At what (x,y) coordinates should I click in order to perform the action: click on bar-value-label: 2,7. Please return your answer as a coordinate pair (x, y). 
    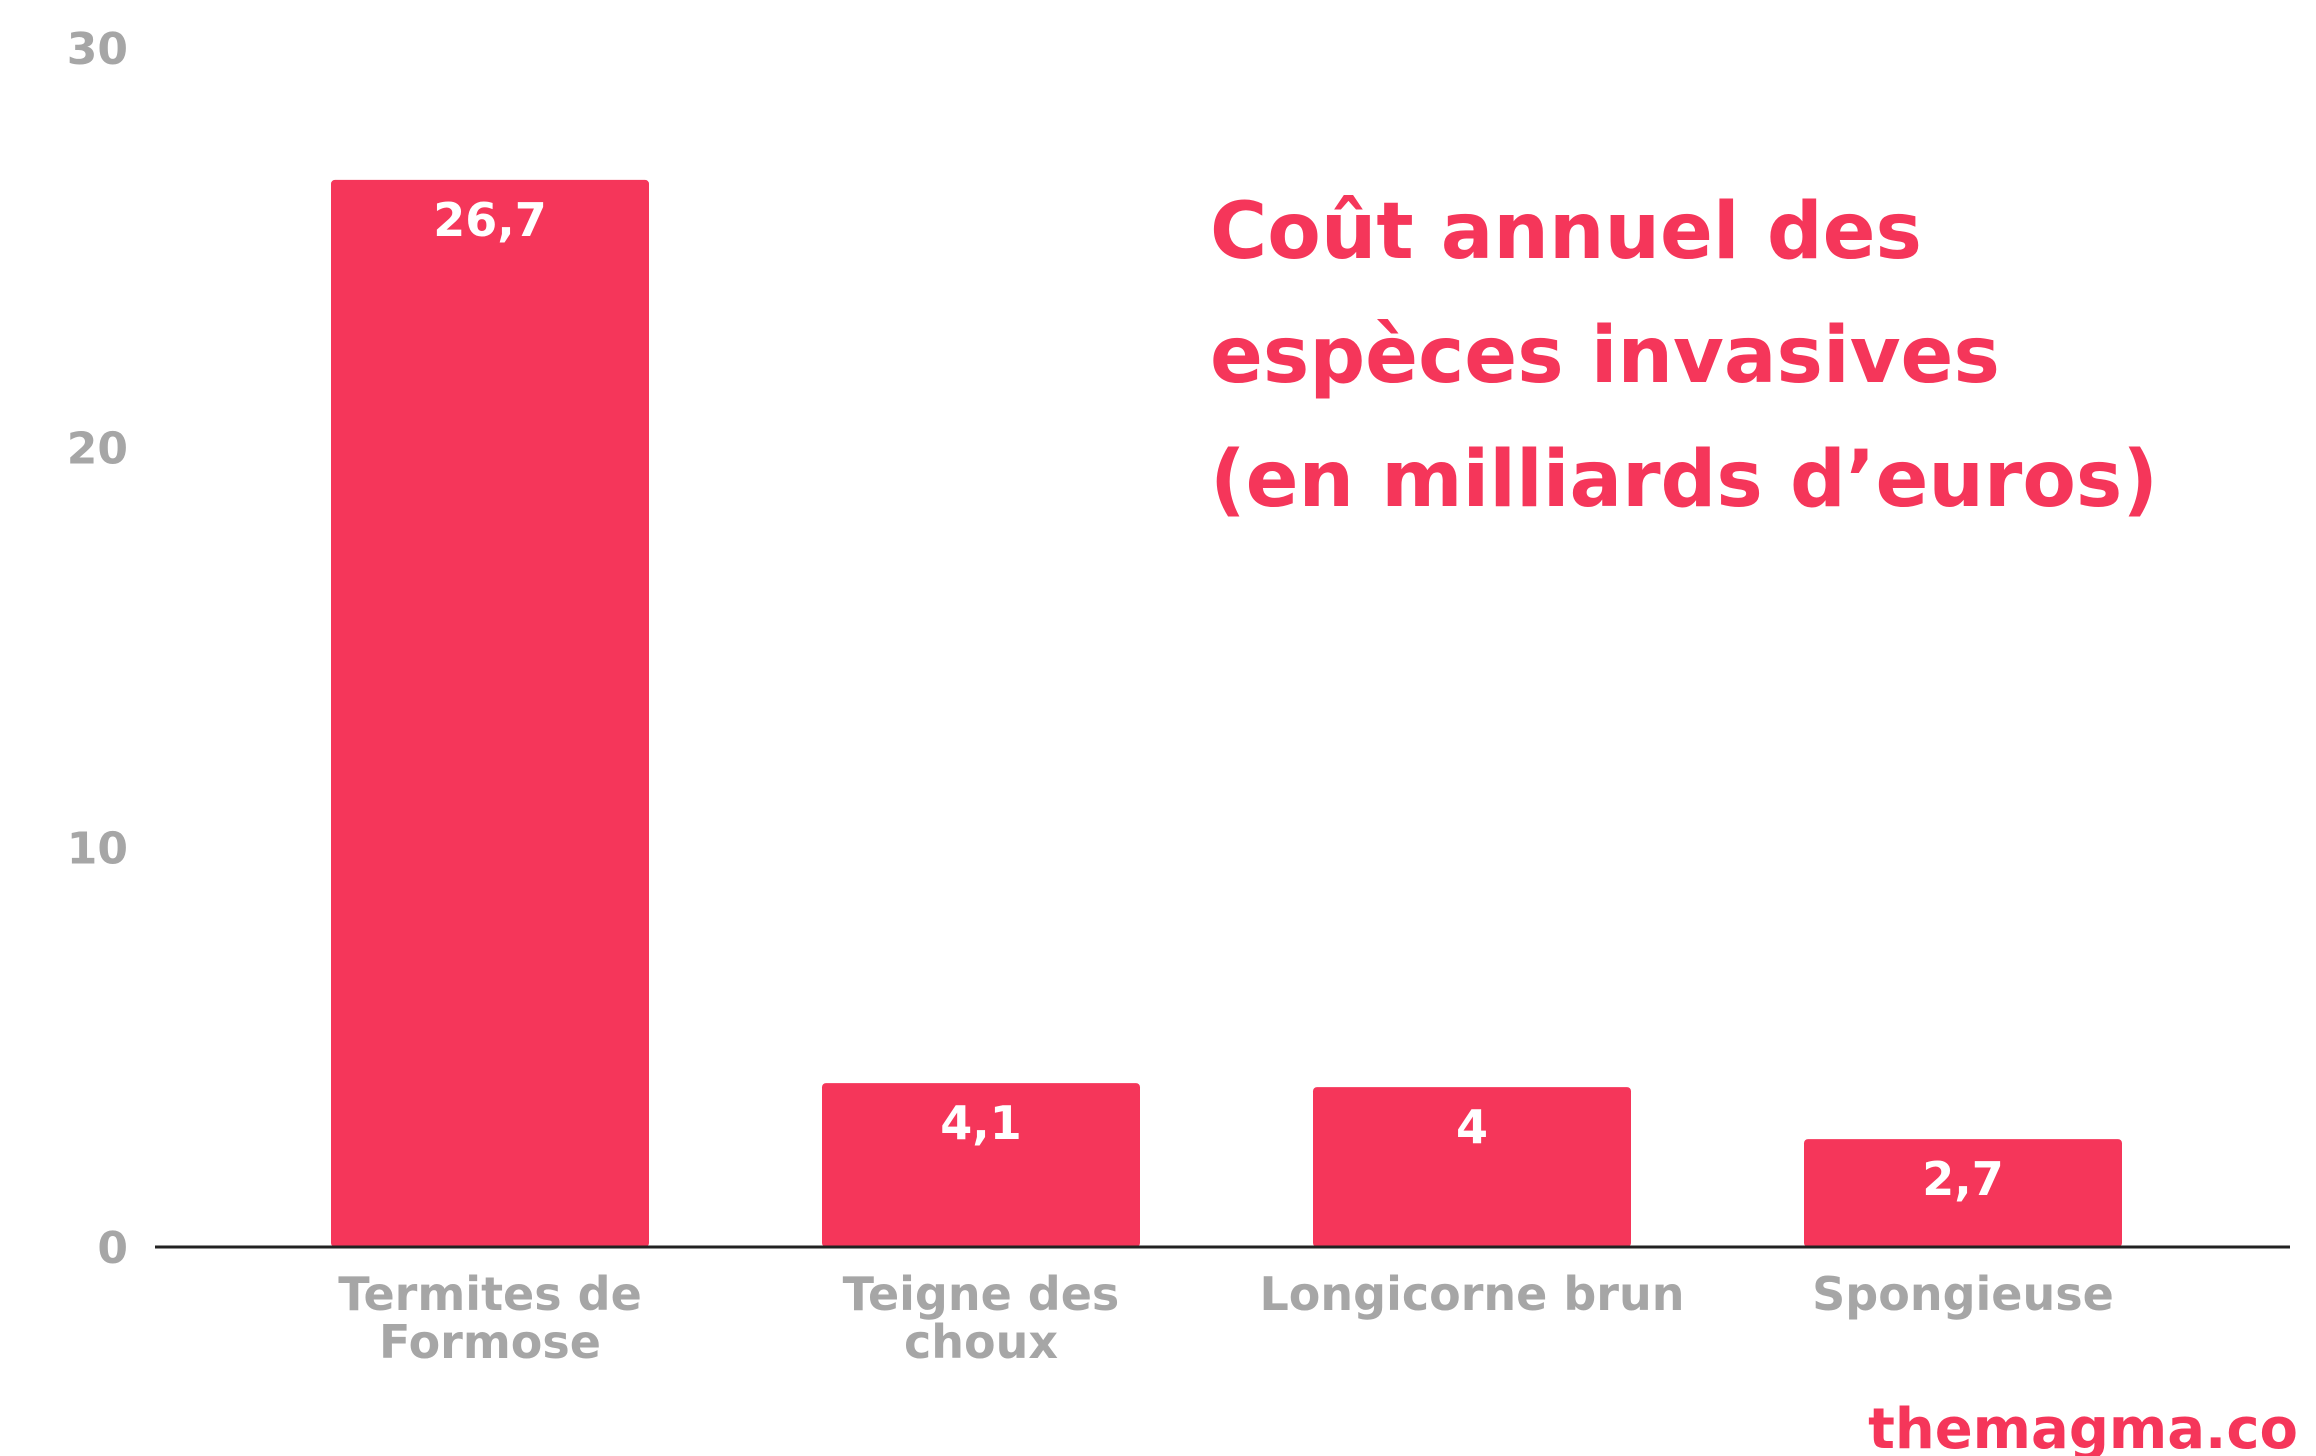
    Looking at the image, I should click on (1963, 1179).